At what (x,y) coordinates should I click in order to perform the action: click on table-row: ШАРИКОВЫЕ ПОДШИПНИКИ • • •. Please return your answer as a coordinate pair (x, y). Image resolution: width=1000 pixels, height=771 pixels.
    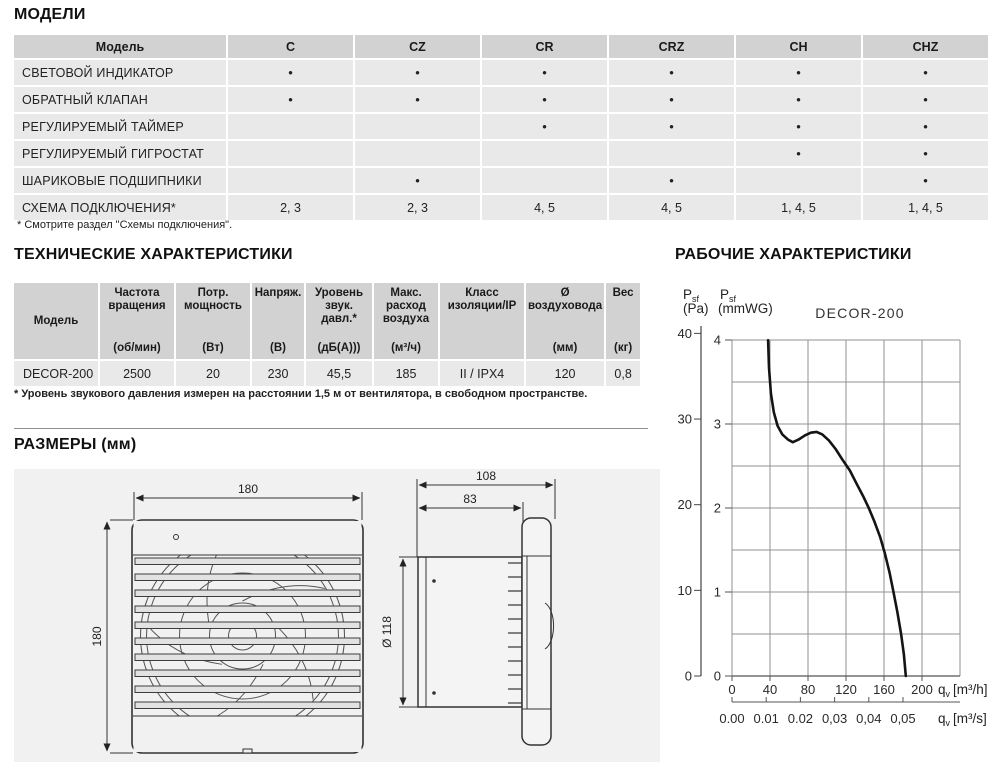
    Looking at the image, I should click on (501, 180).